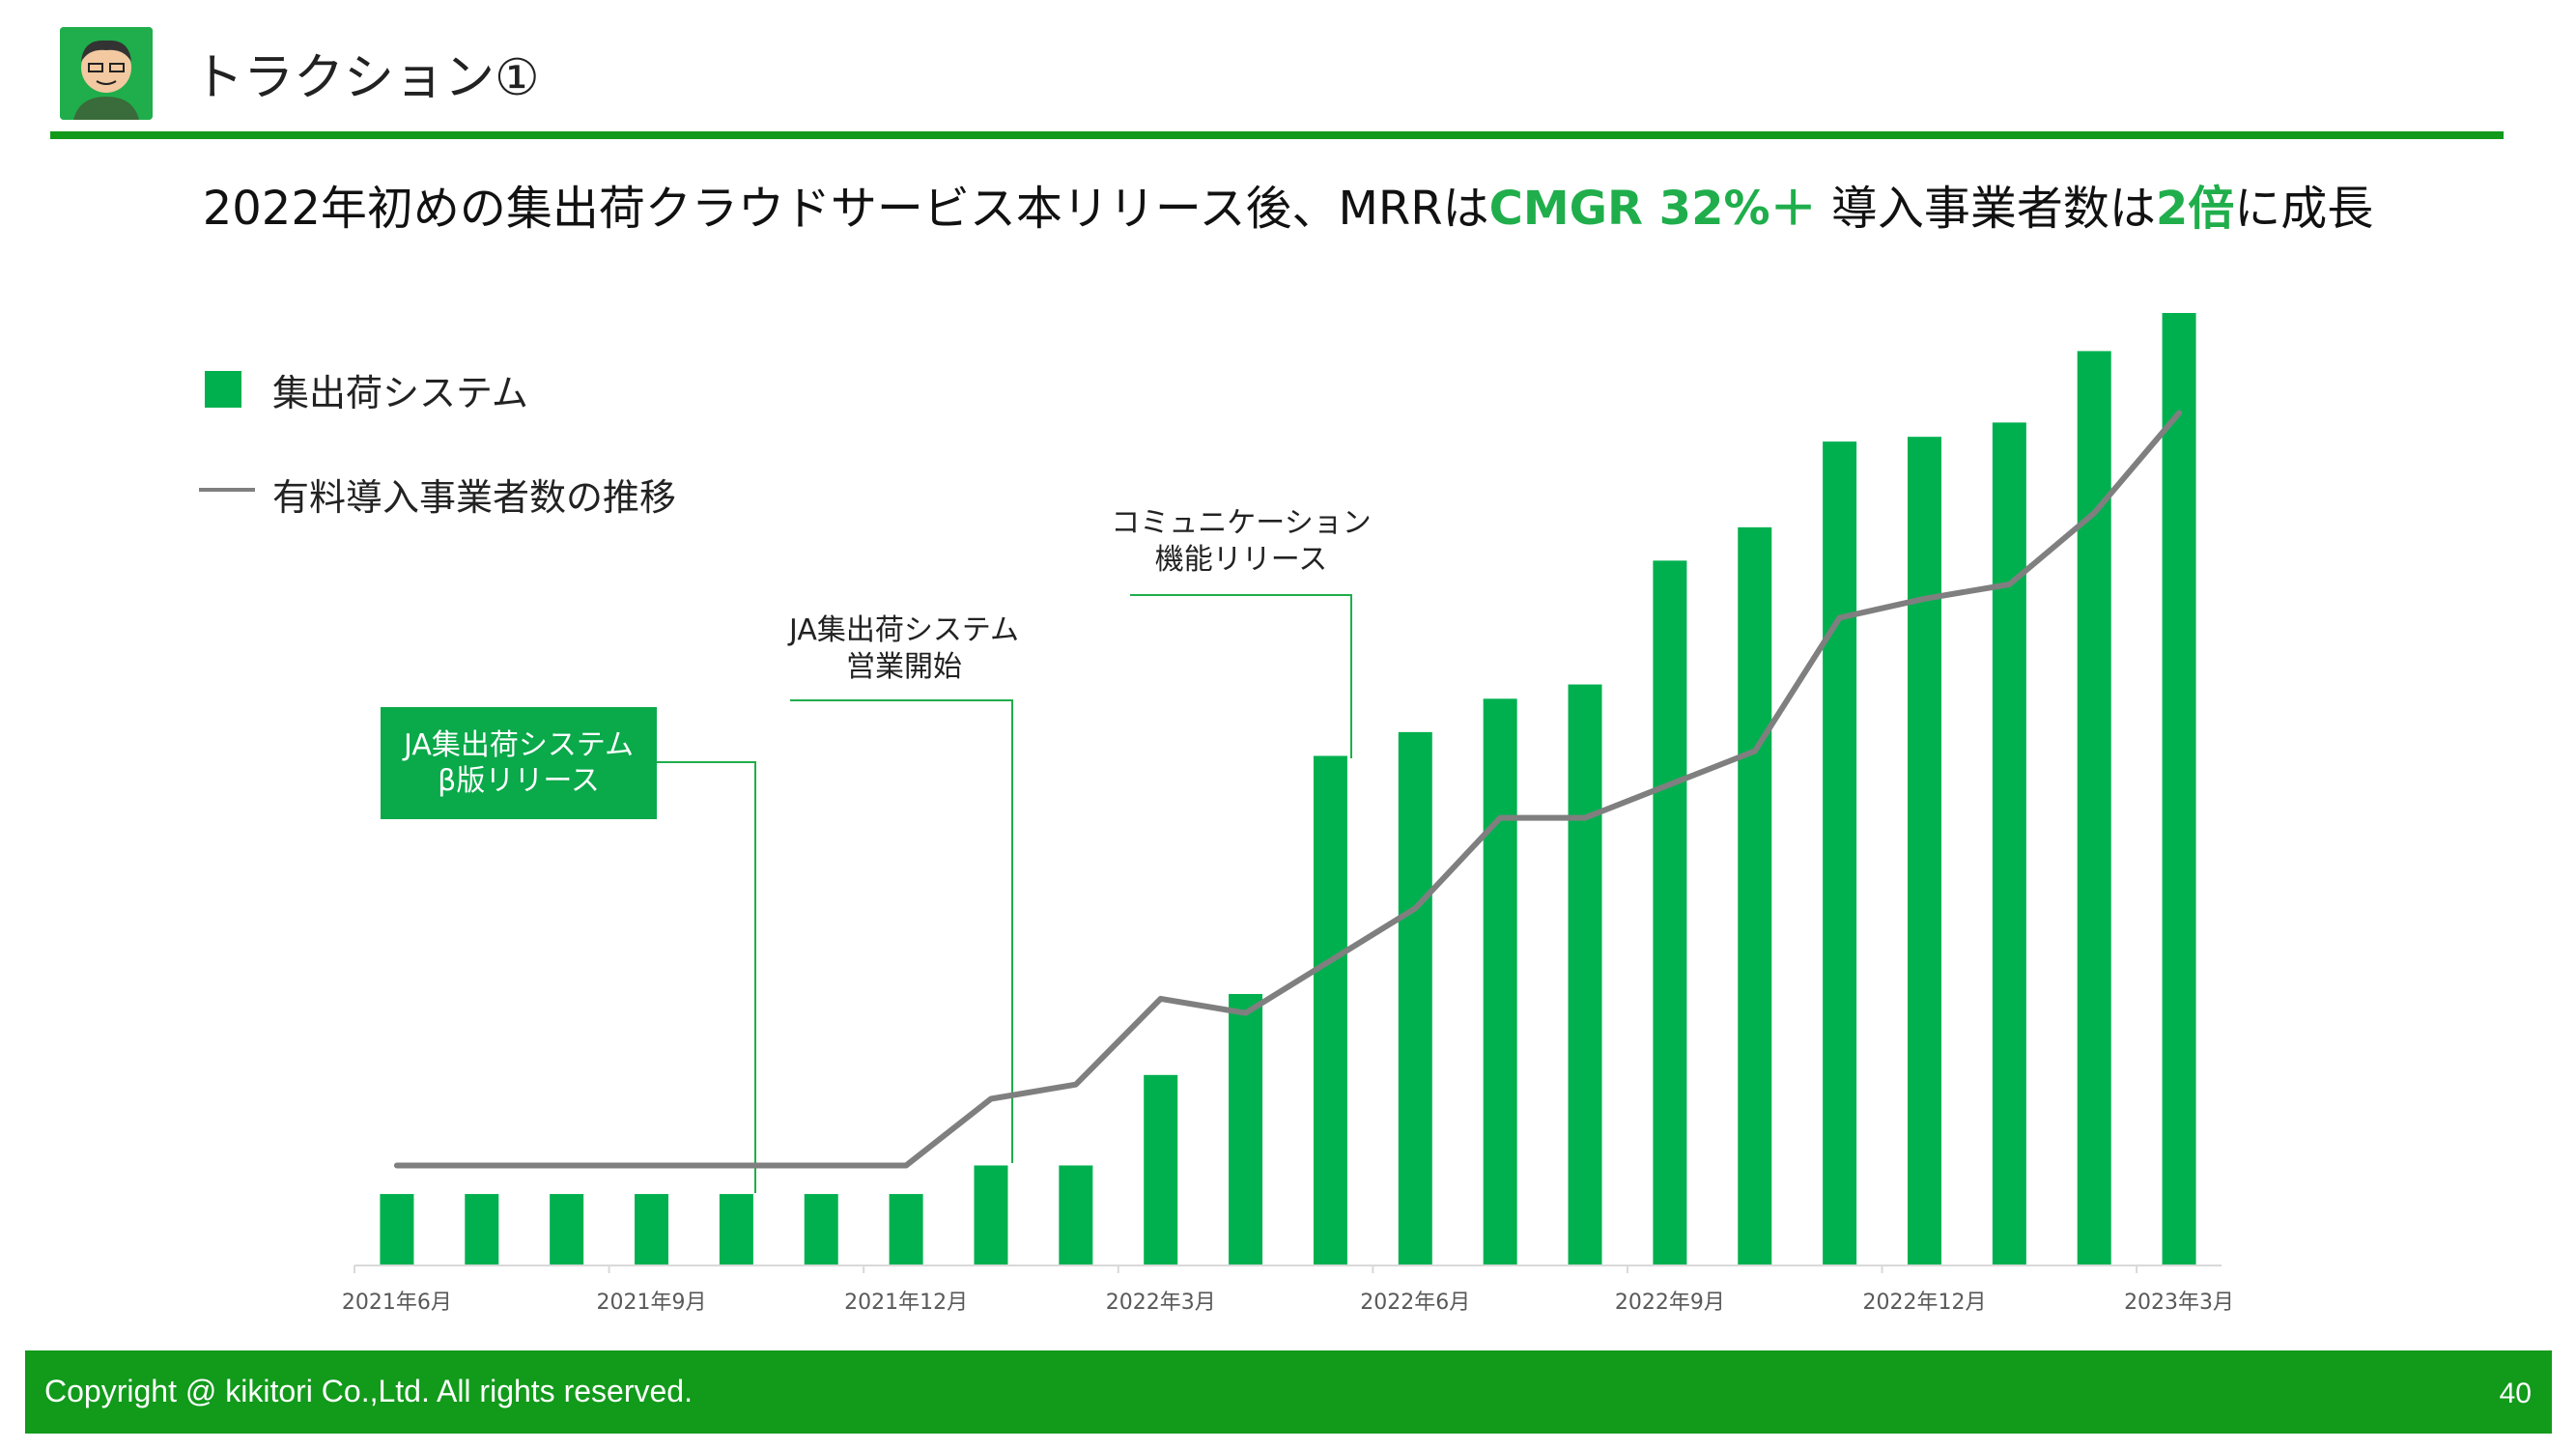 The height and width of the screenshot is (1449, 2576). Describe the element at coordinates (1986, 209) in the screenshot. I see `headline-text-2: 導入事業者数は` at that location.